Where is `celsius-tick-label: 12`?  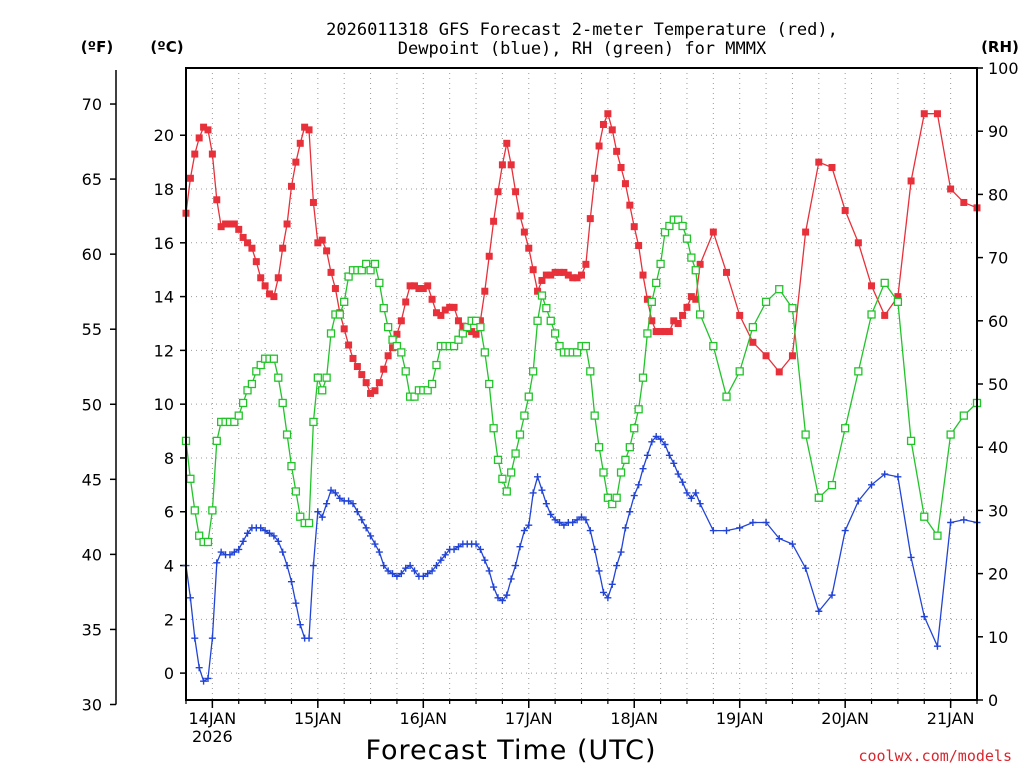
celsius-tick-label: 12 is located at coordinates (164, 350).